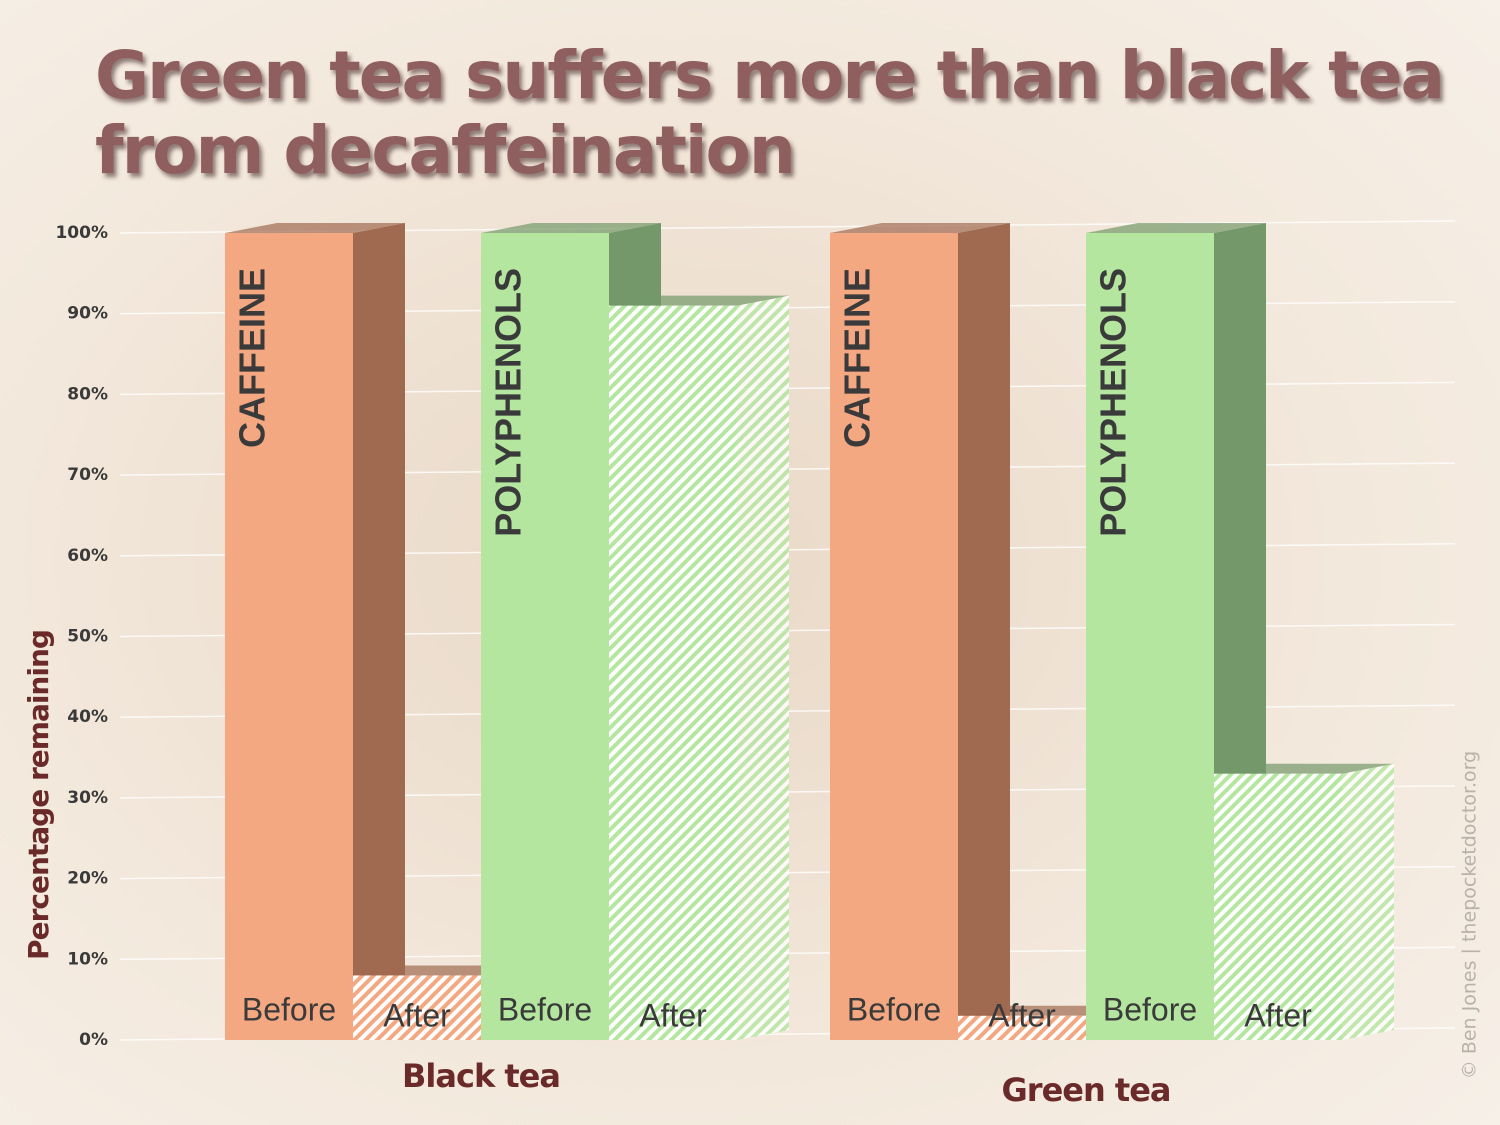 The image size is (1500, 1125). What do you see at coordinates (87, 314) in the screenshot?
I see `y-tick-label: 90%` at bounding box center [87, 314].